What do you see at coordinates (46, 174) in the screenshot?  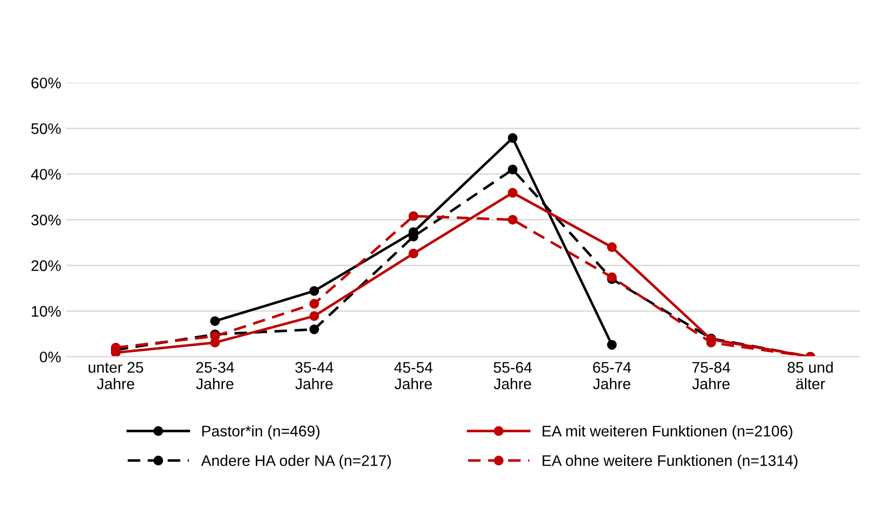 I see `y-tick-label: 40%` at bounding box center [46, 174].